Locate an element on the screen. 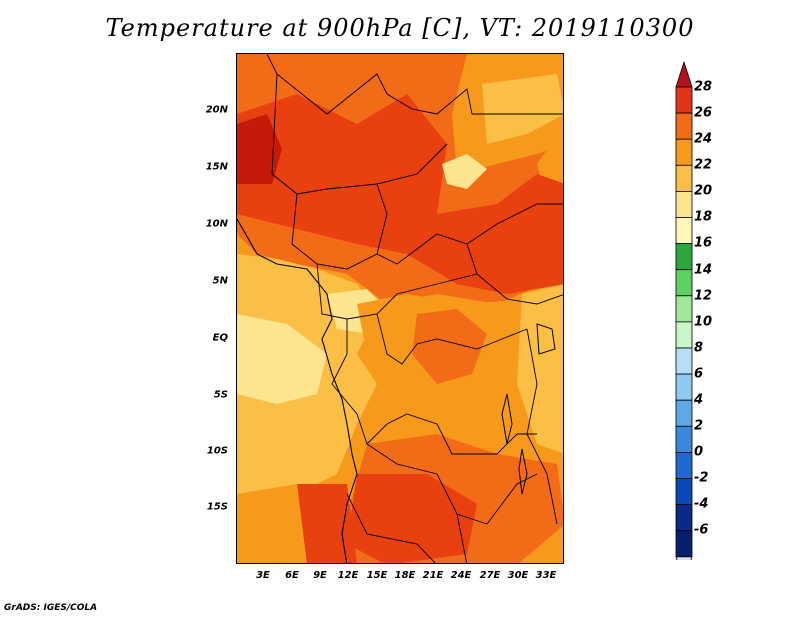 The width and height of the screenshot is (800, 618). field-south-cool is located at coordinates (272, 523).